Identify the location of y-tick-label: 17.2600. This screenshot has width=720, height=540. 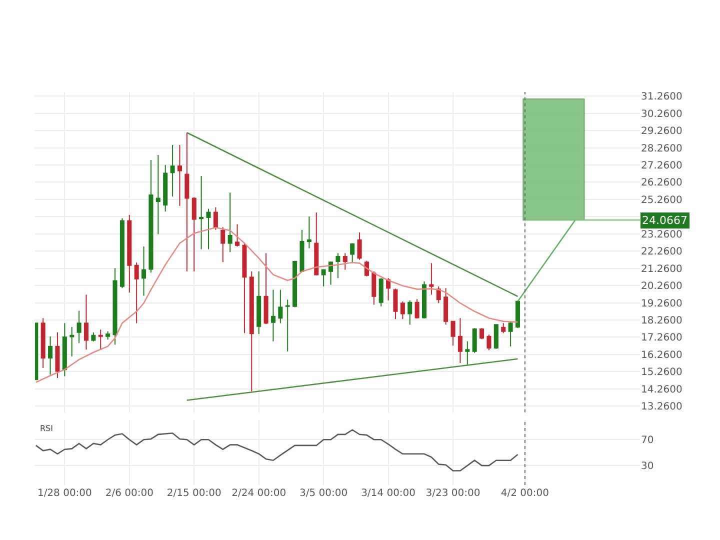
(661, 338).